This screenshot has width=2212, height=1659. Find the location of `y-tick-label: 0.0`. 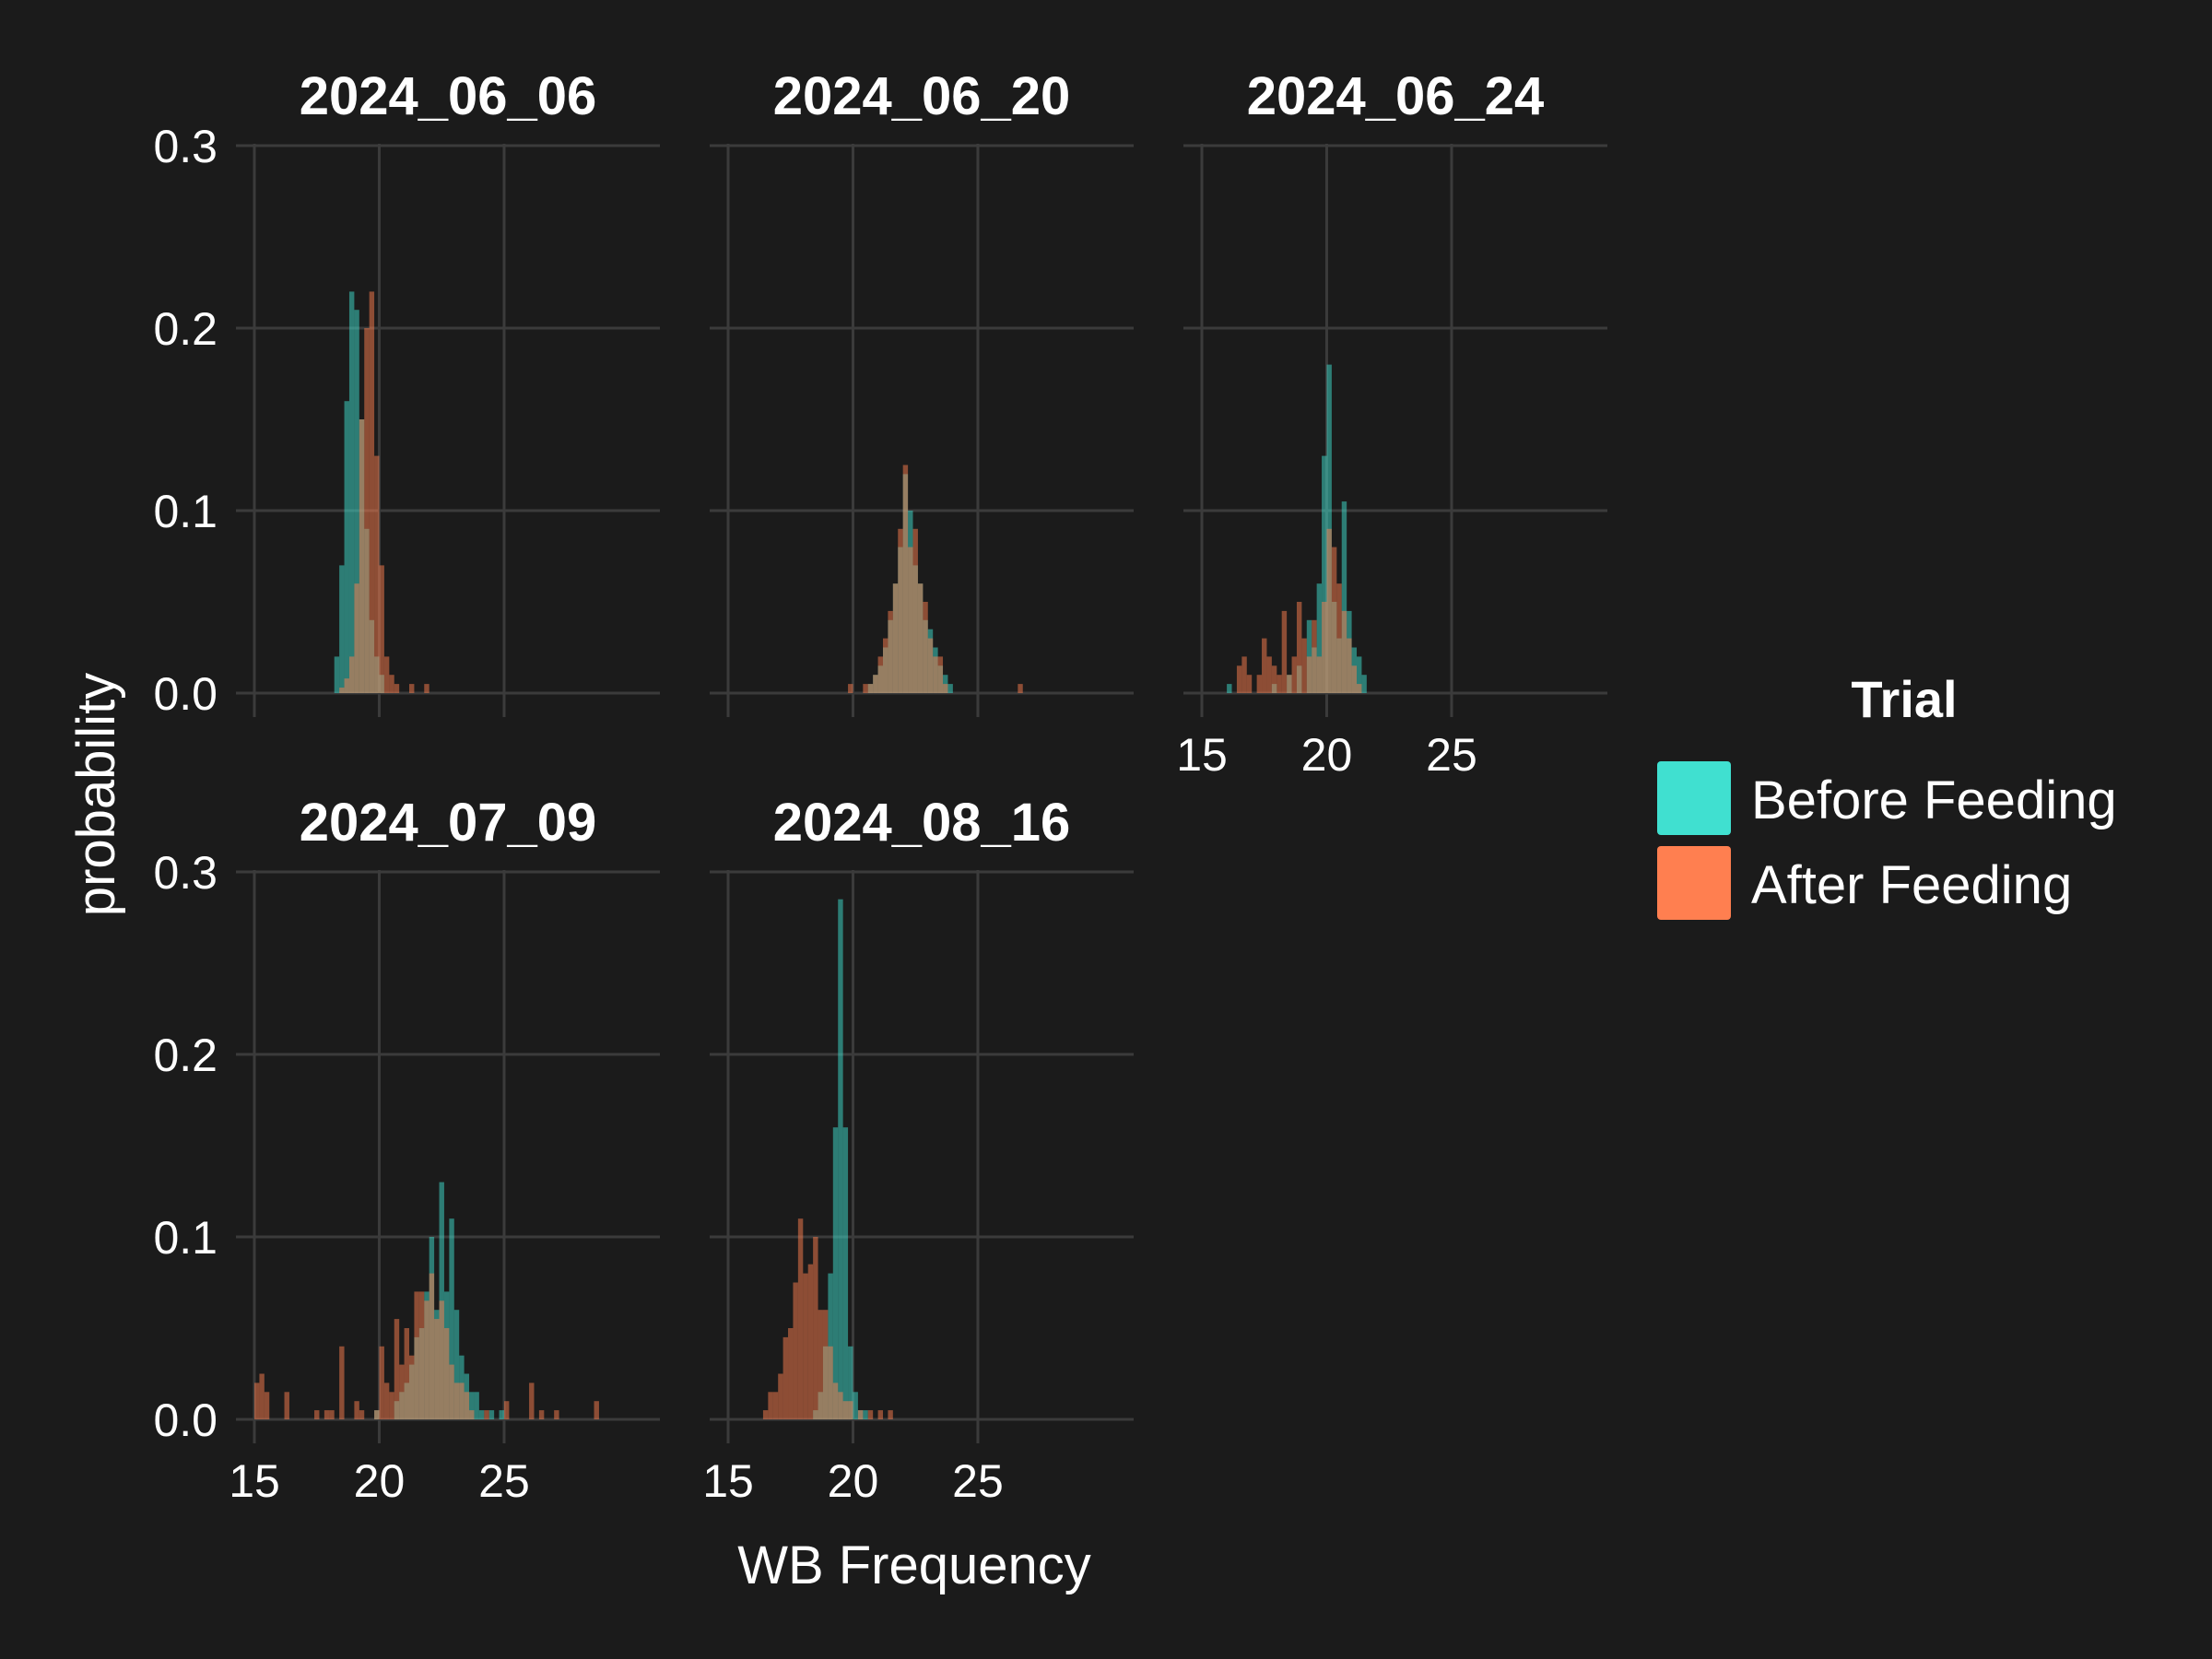

y-tick-label: 0.0 is located at coordinates (185, 1420).